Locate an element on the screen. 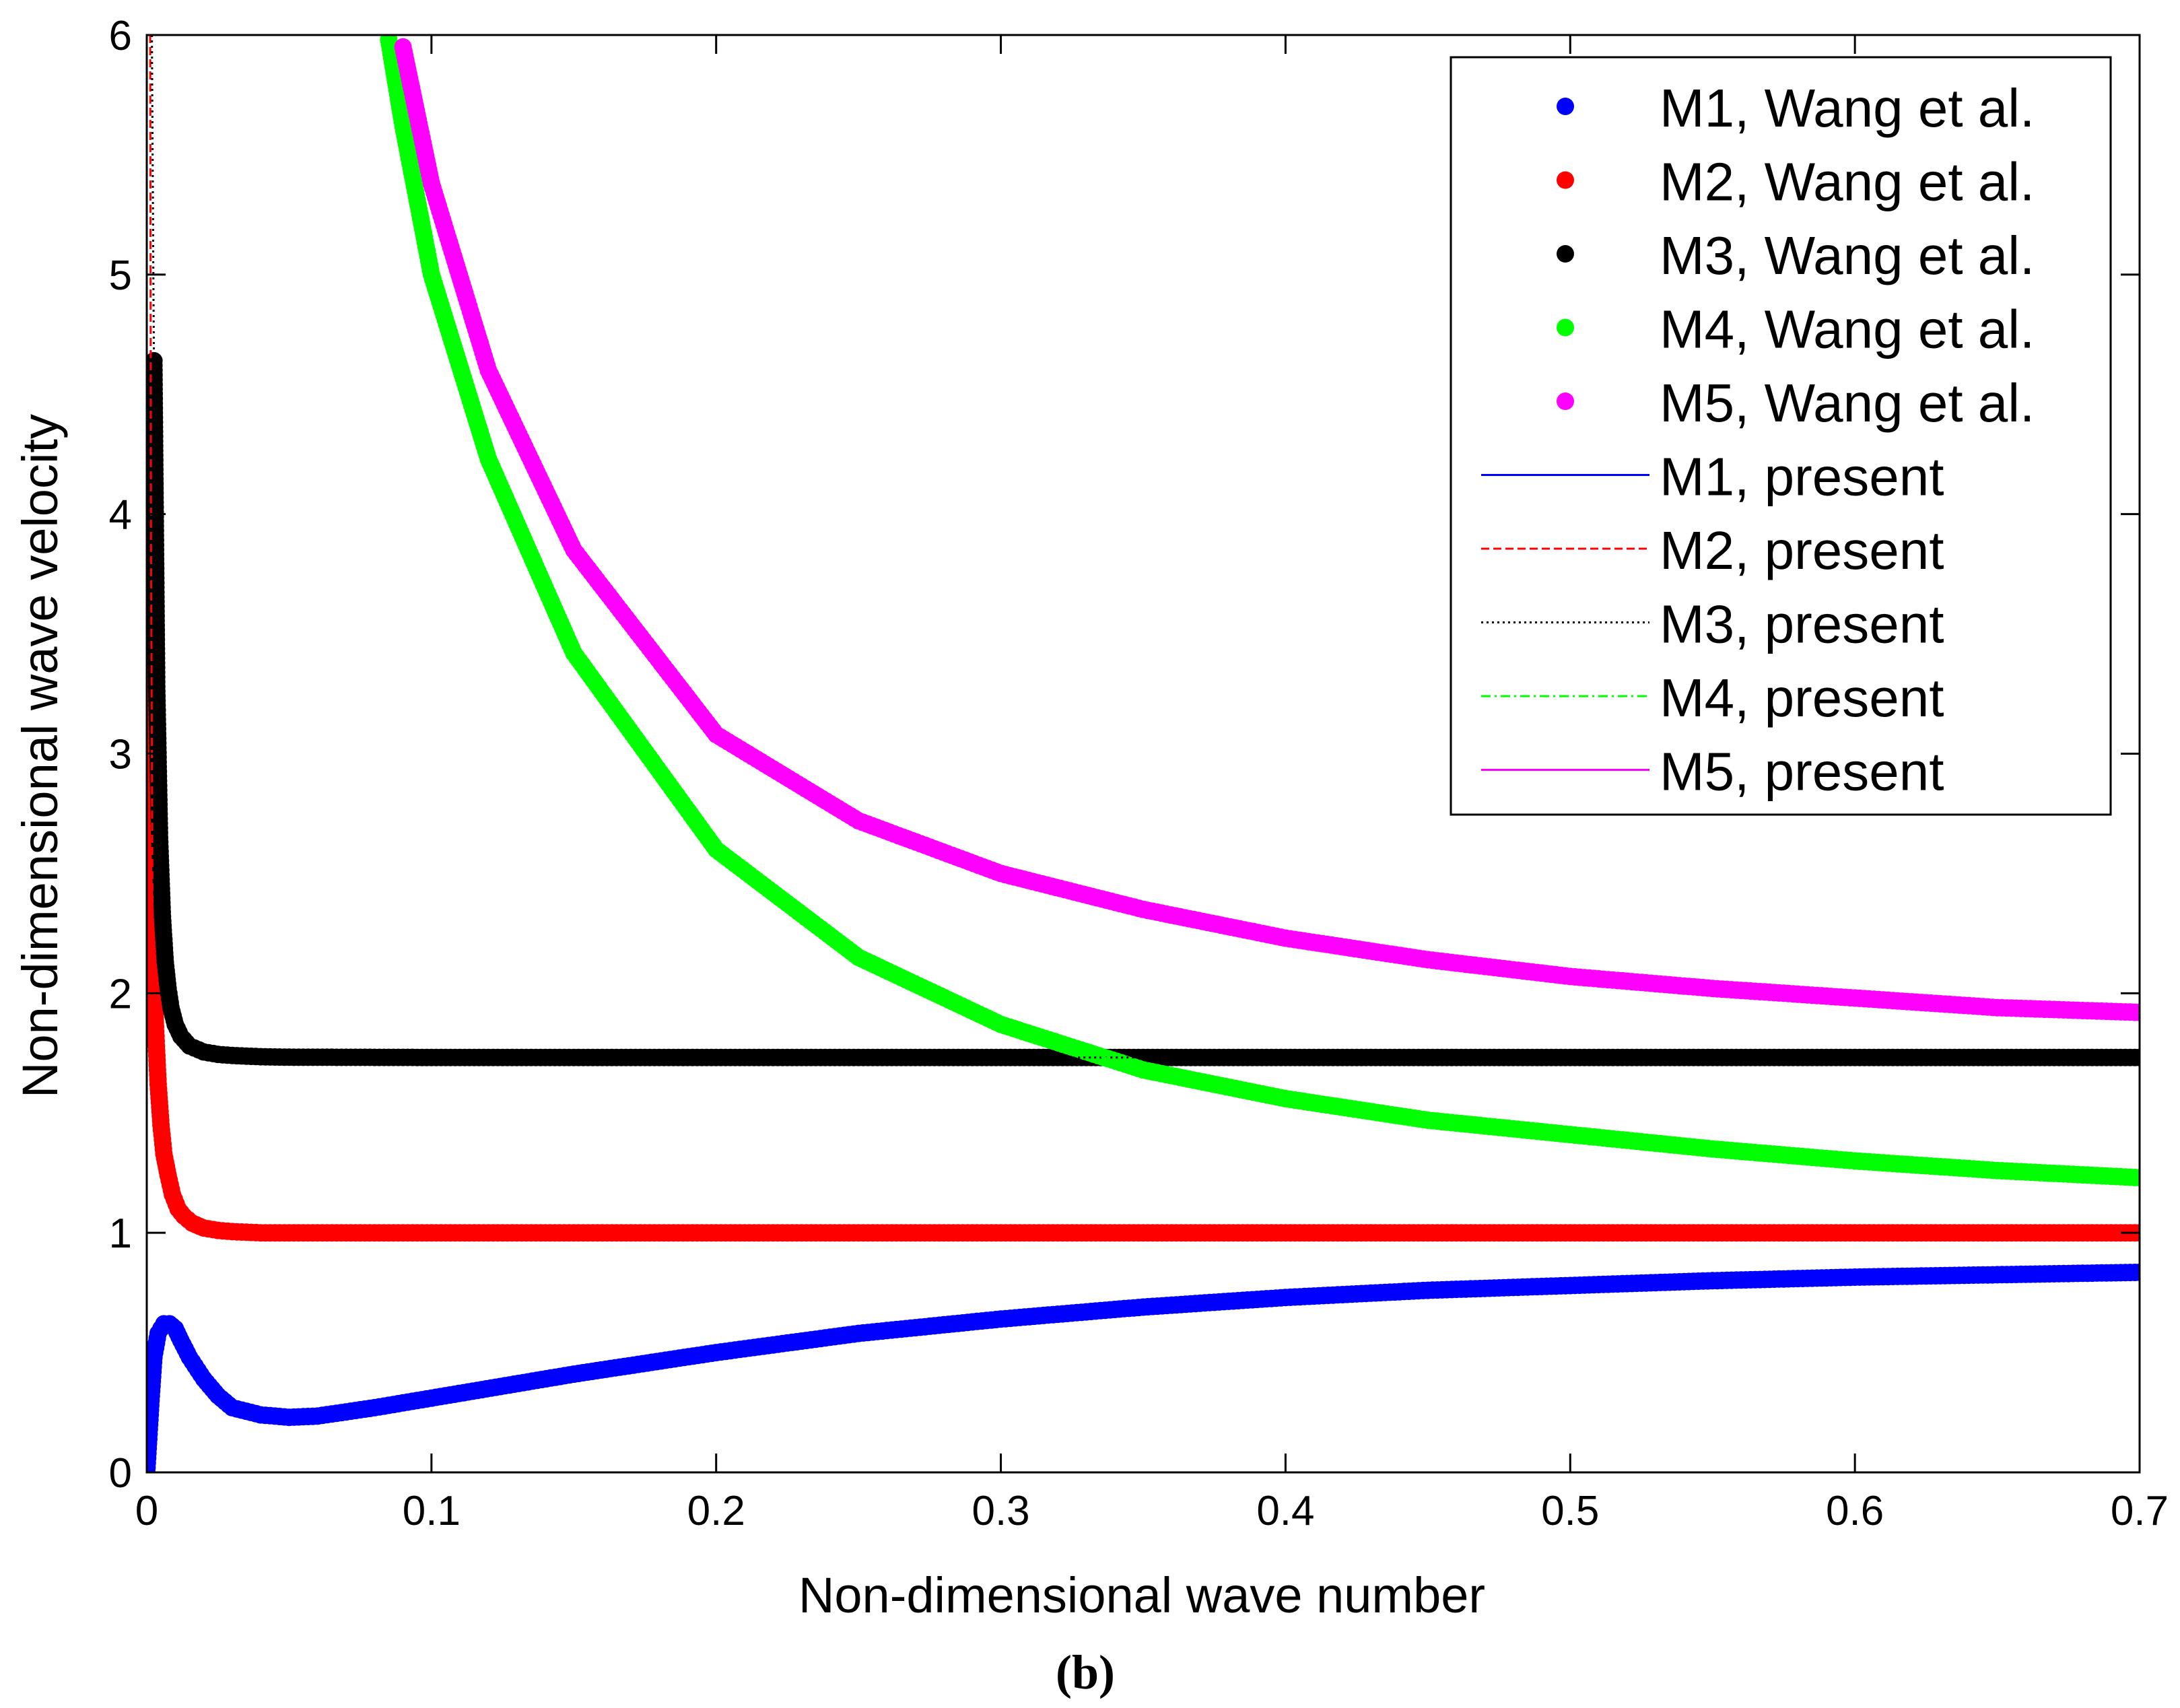 Image resolution: width=2180 pixels, height=1708 pixels. legend-label: M1, present is located at coordinates (1802, 477).